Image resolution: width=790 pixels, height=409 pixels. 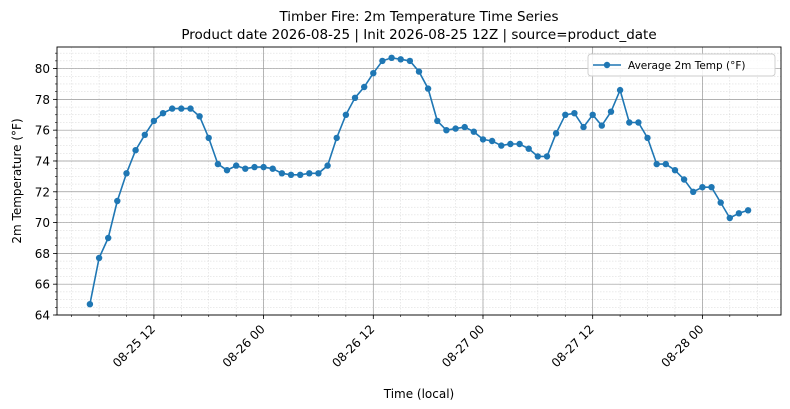 What do you see at coordinates (42, 192) in the screenshot?
I see `y-tick-label: 72` at bounding box center [42, 192].